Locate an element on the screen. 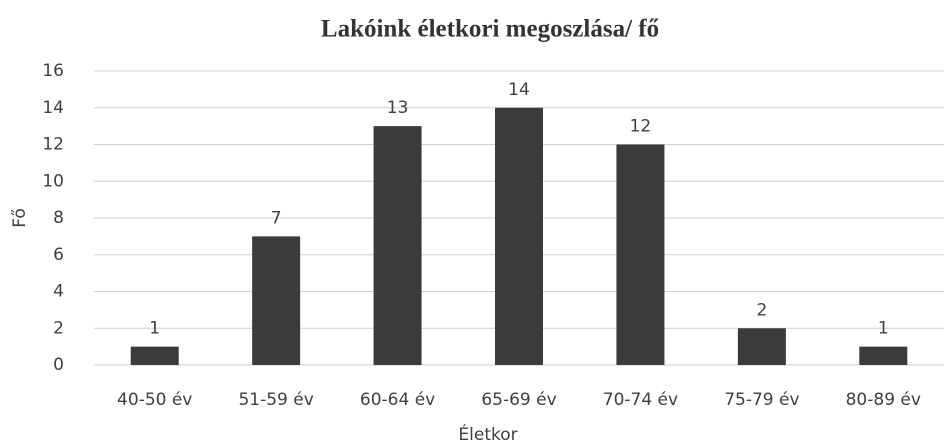  y-tick-label: 10 is located at coordinates (53, 181).